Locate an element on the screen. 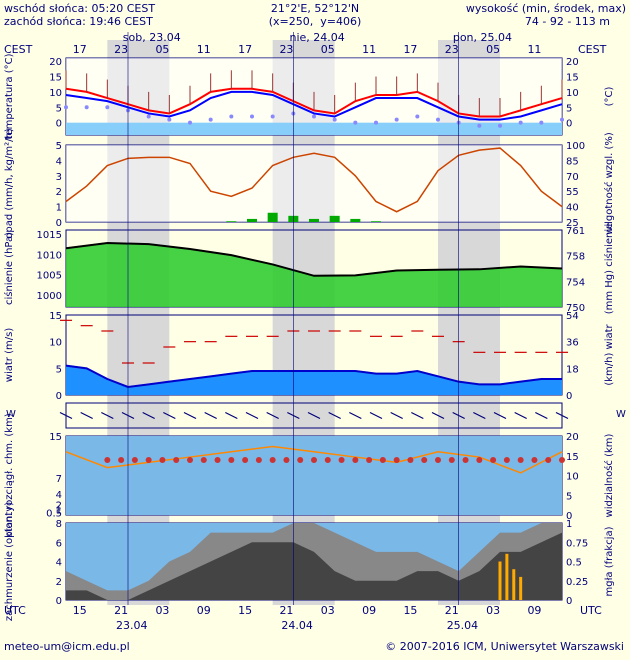  ytick-label: 4 is located at coordinates (59, 161).